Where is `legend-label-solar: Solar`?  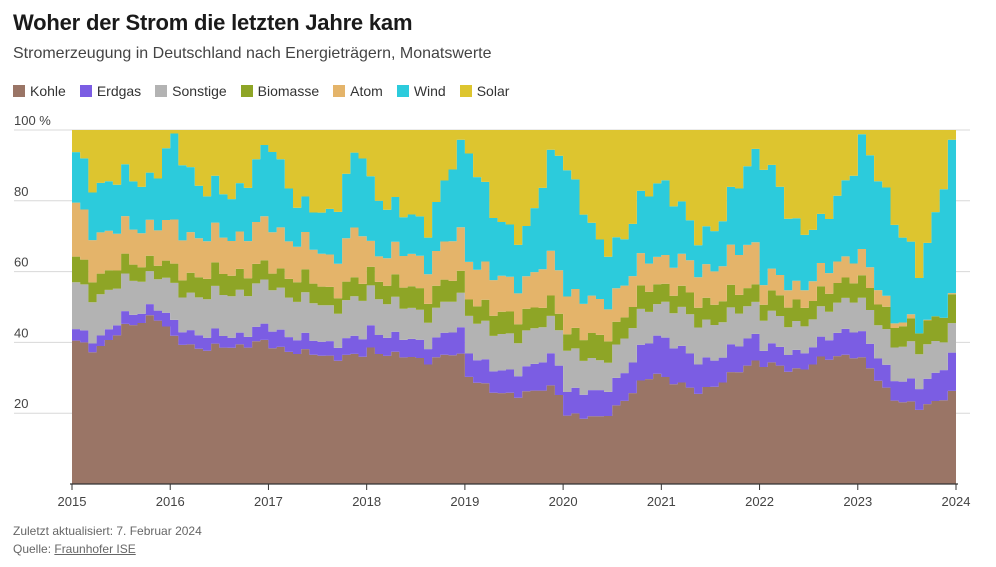 legend-label-solar: Solar is located at coordinates (493, 91).